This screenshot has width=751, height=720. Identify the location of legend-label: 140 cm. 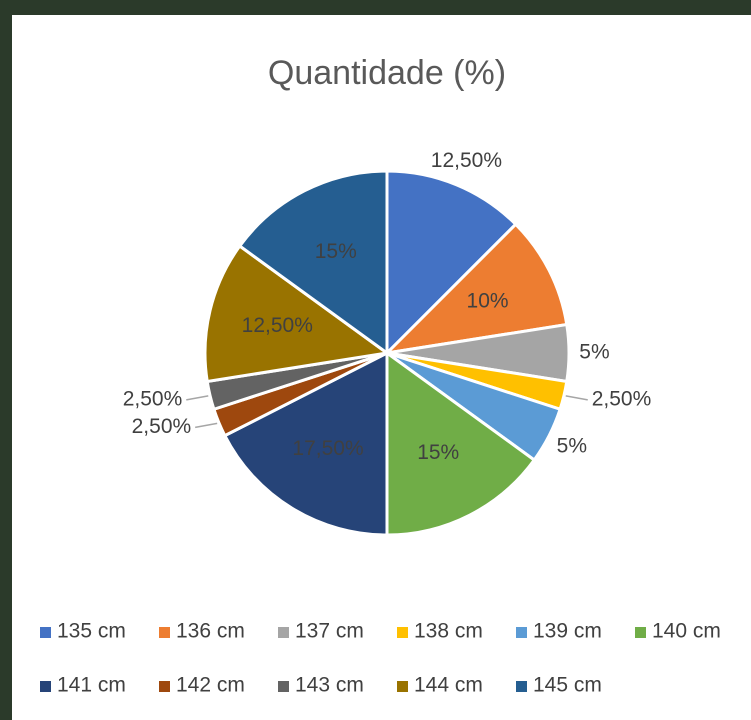
(686, 631).